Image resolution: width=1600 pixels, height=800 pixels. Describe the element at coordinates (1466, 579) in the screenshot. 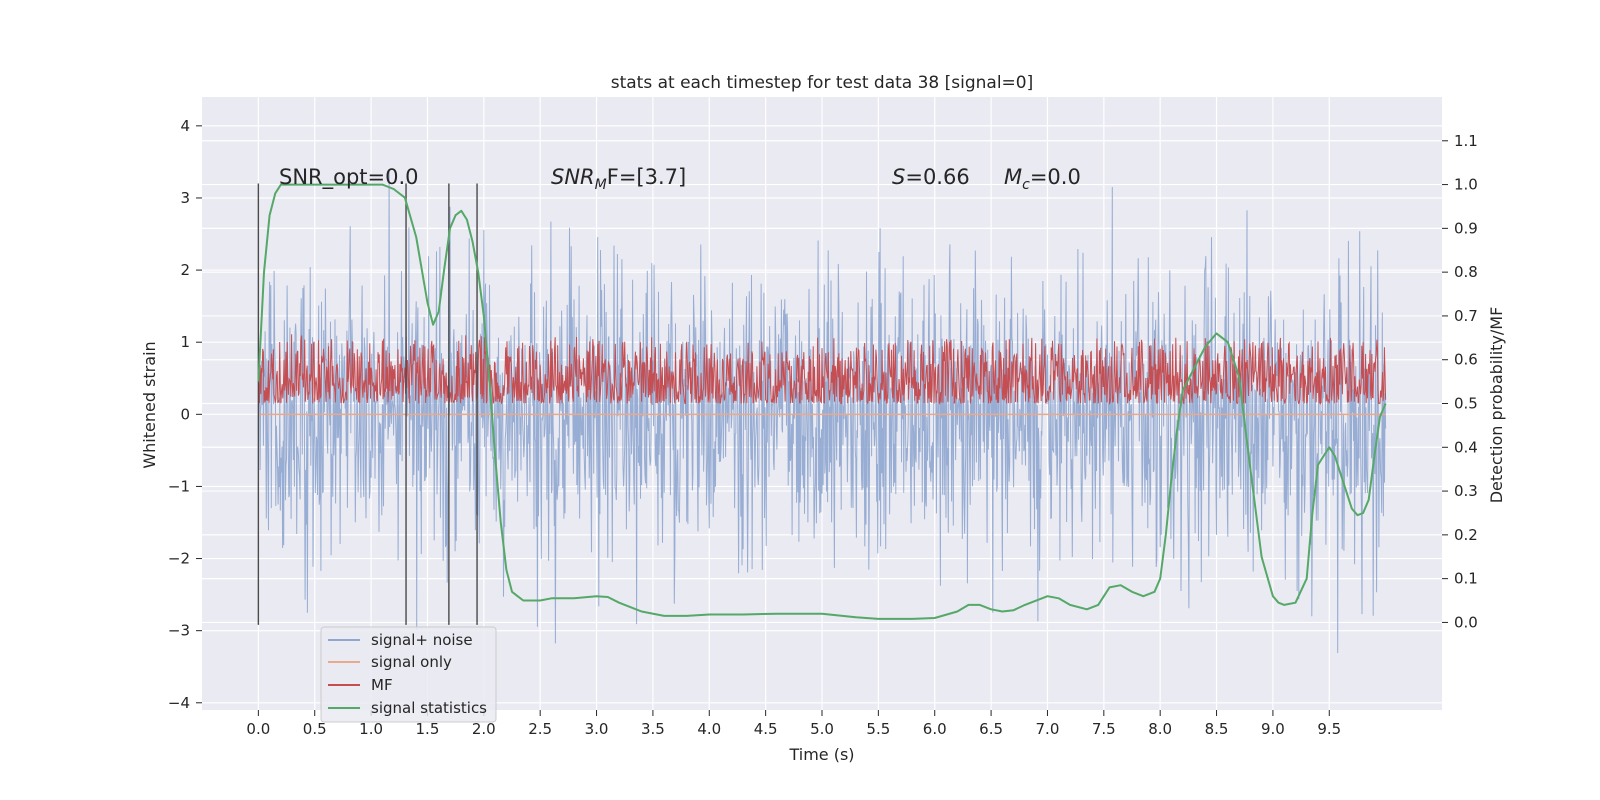

I see `y-right-tick-label: 0.1` at that location.